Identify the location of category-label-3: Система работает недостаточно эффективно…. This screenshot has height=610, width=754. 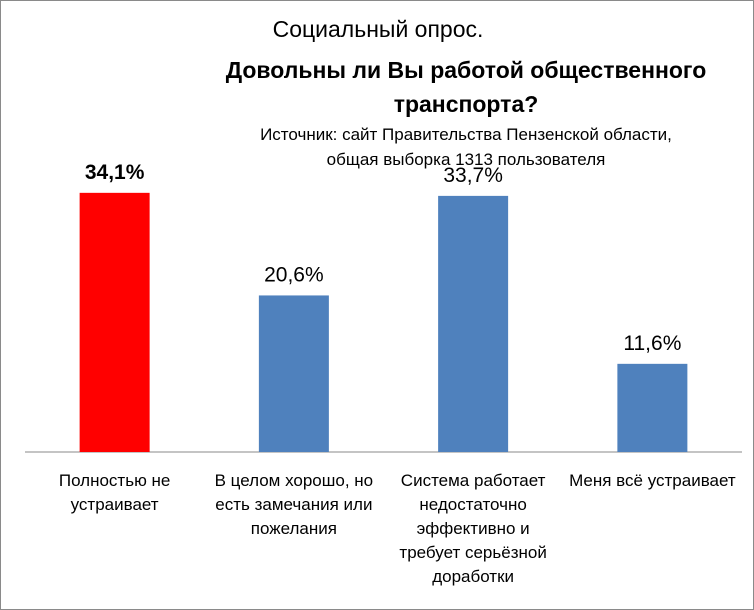
(473, 528).